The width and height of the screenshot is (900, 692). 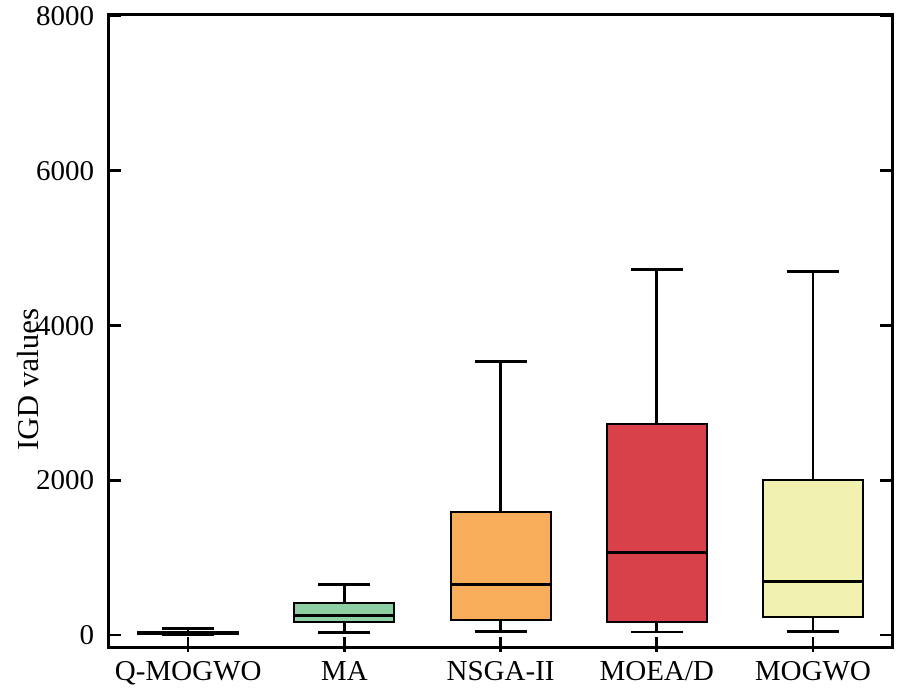 What do you see at coordinates (188, 671) in the screenshot?
I see `x-axis-category-label: Q-MOGWO` at bounding box center [188, 671].